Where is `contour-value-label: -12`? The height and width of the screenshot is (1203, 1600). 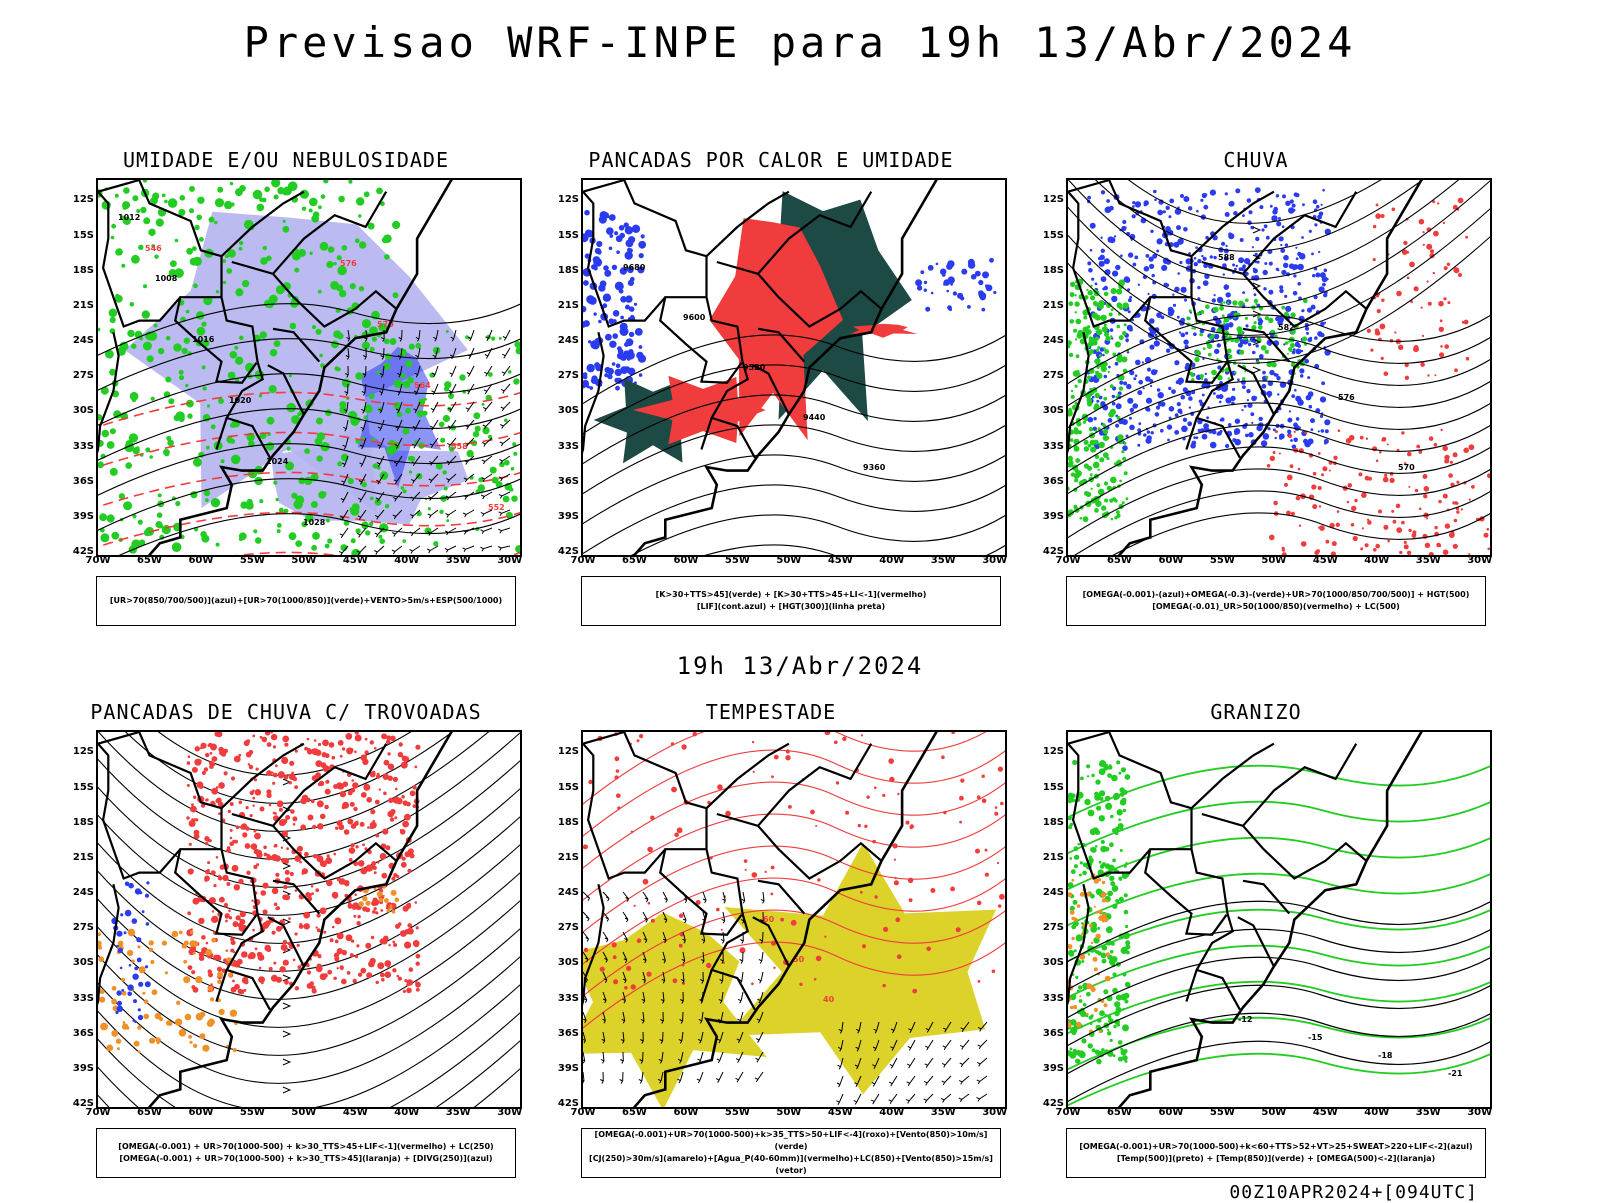
contour-value-label: -12 is located at coordinates (1245, 1019).